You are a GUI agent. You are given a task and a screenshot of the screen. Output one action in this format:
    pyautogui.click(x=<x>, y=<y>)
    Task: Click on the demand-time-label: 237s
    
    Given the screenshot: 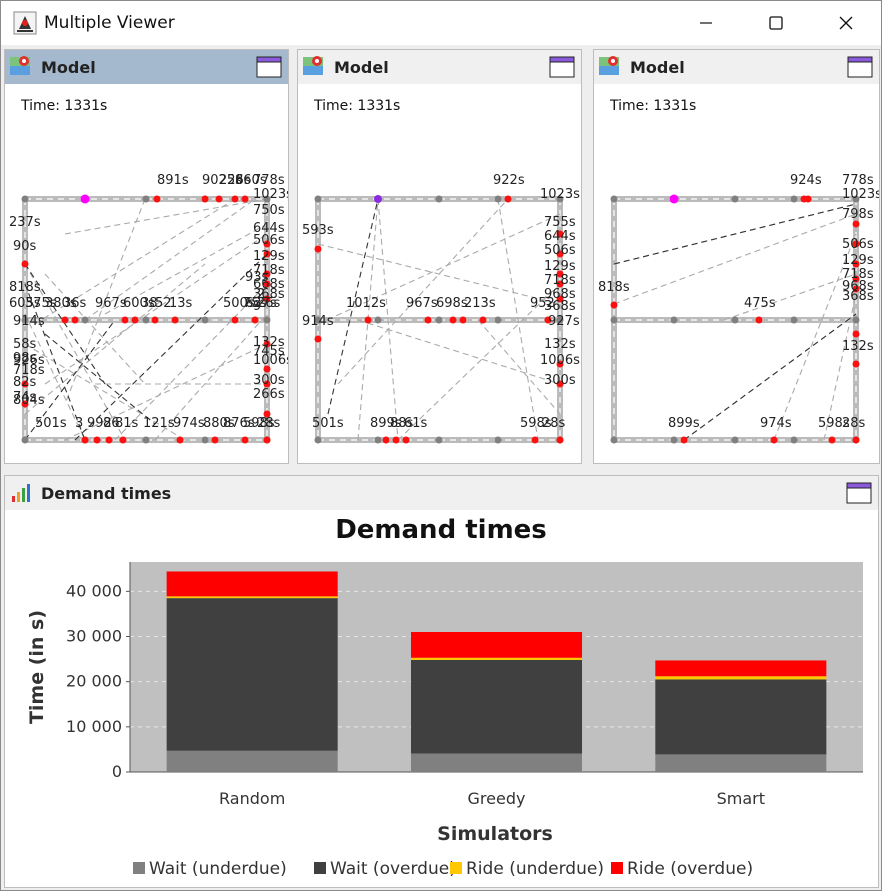 What is the action you would take?
    pyautogui.click(x=25, y=222)
    